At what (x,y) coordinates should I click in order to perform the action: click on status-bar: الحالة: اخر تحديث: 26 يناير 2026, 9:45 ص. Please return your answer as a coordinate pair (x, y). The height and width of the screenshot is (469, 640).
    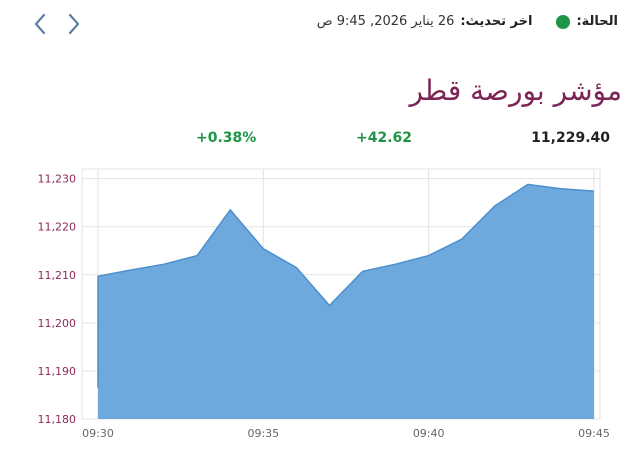
    Looking at the image, I should click on (467, 21).